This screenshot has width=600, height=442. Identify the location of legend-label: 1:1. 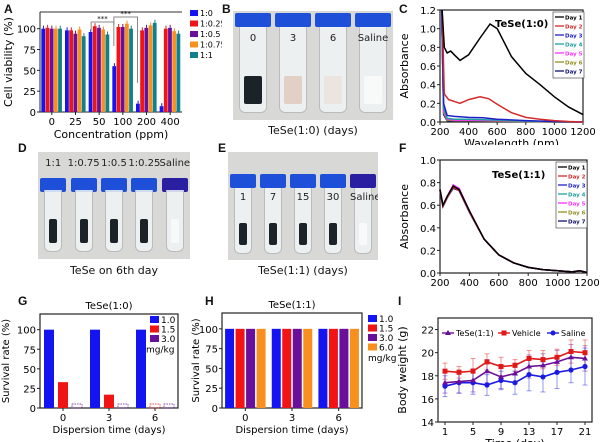
(206, 55).